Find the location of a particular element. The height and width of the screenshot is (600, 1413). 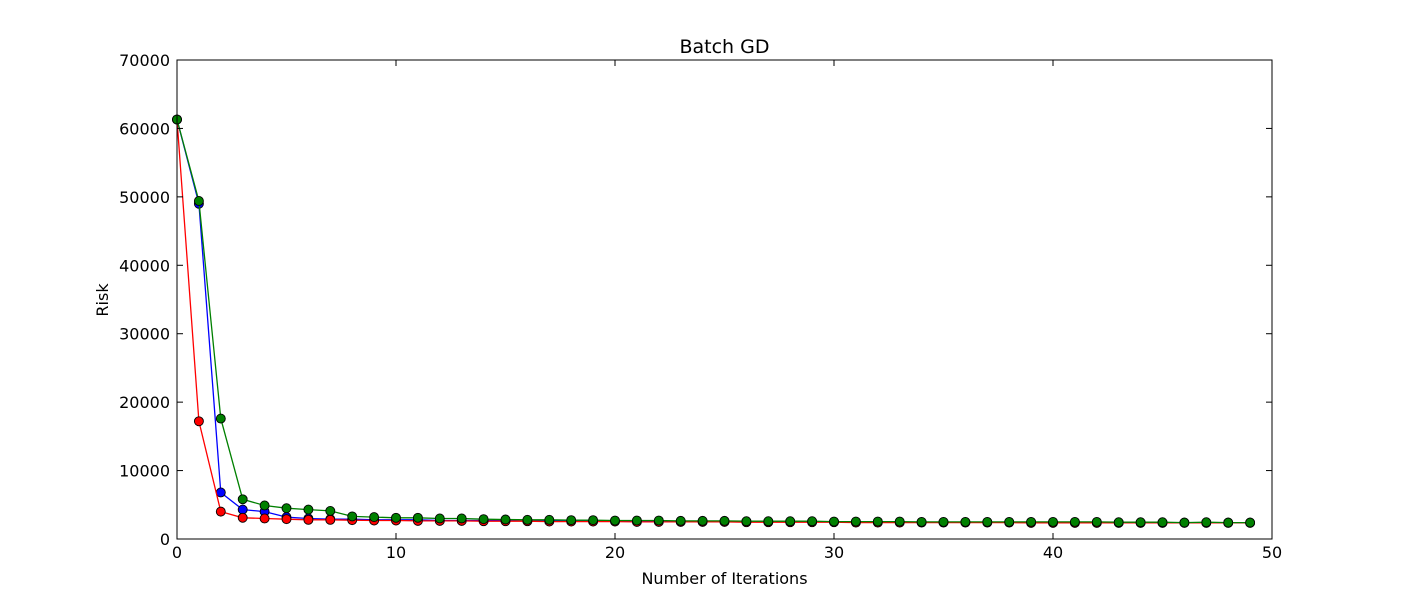

x-tick-label: 40 is located at coordinates (1053, 552).